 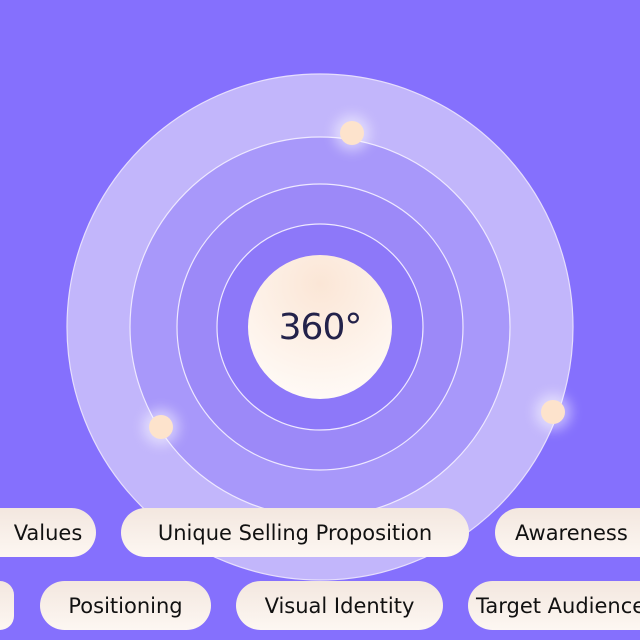 I want to click on tag-positioning: Positioning, so click(x=125, y=605).